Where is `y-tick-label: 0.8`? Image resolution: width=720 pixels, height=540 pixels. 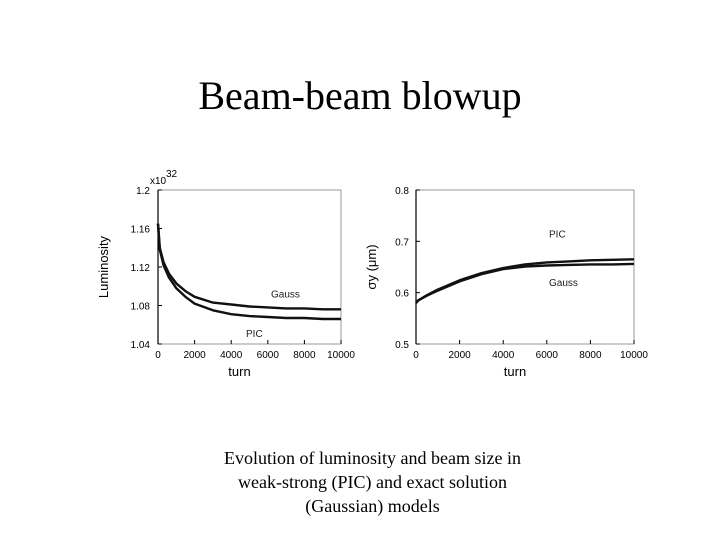
y-tick-label: 0.8 is located at coordinates (402, 191).